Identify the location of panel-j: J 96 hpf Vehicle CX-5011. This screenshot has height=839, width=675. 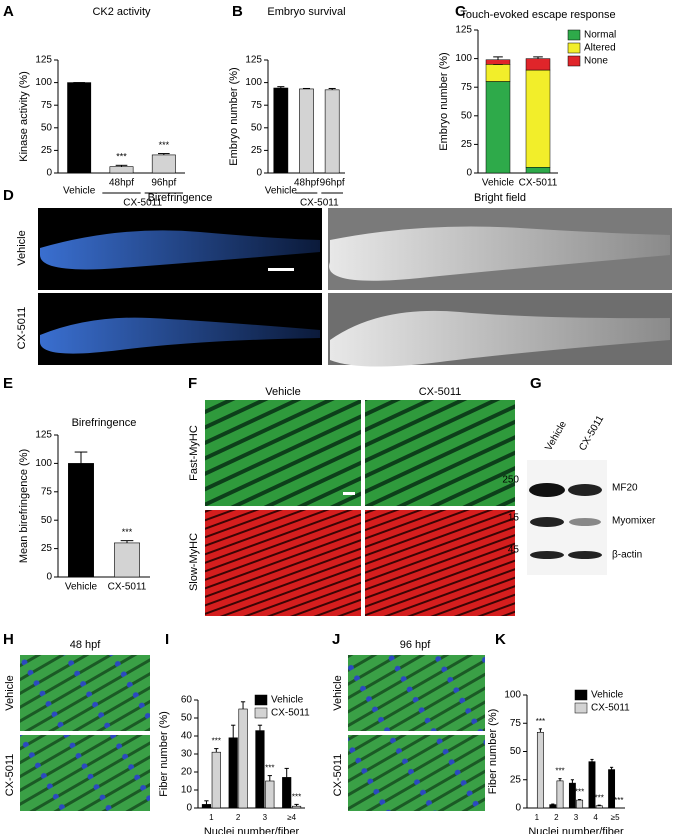
(408, 721).